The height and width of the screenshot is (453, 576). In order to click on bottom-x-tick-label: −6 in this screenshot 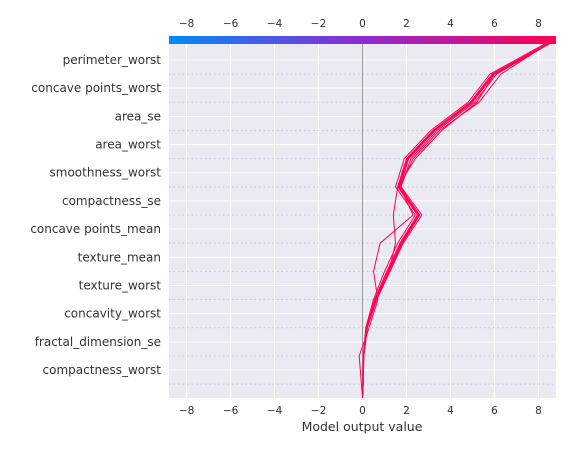, I will do `click(231, 411)`.